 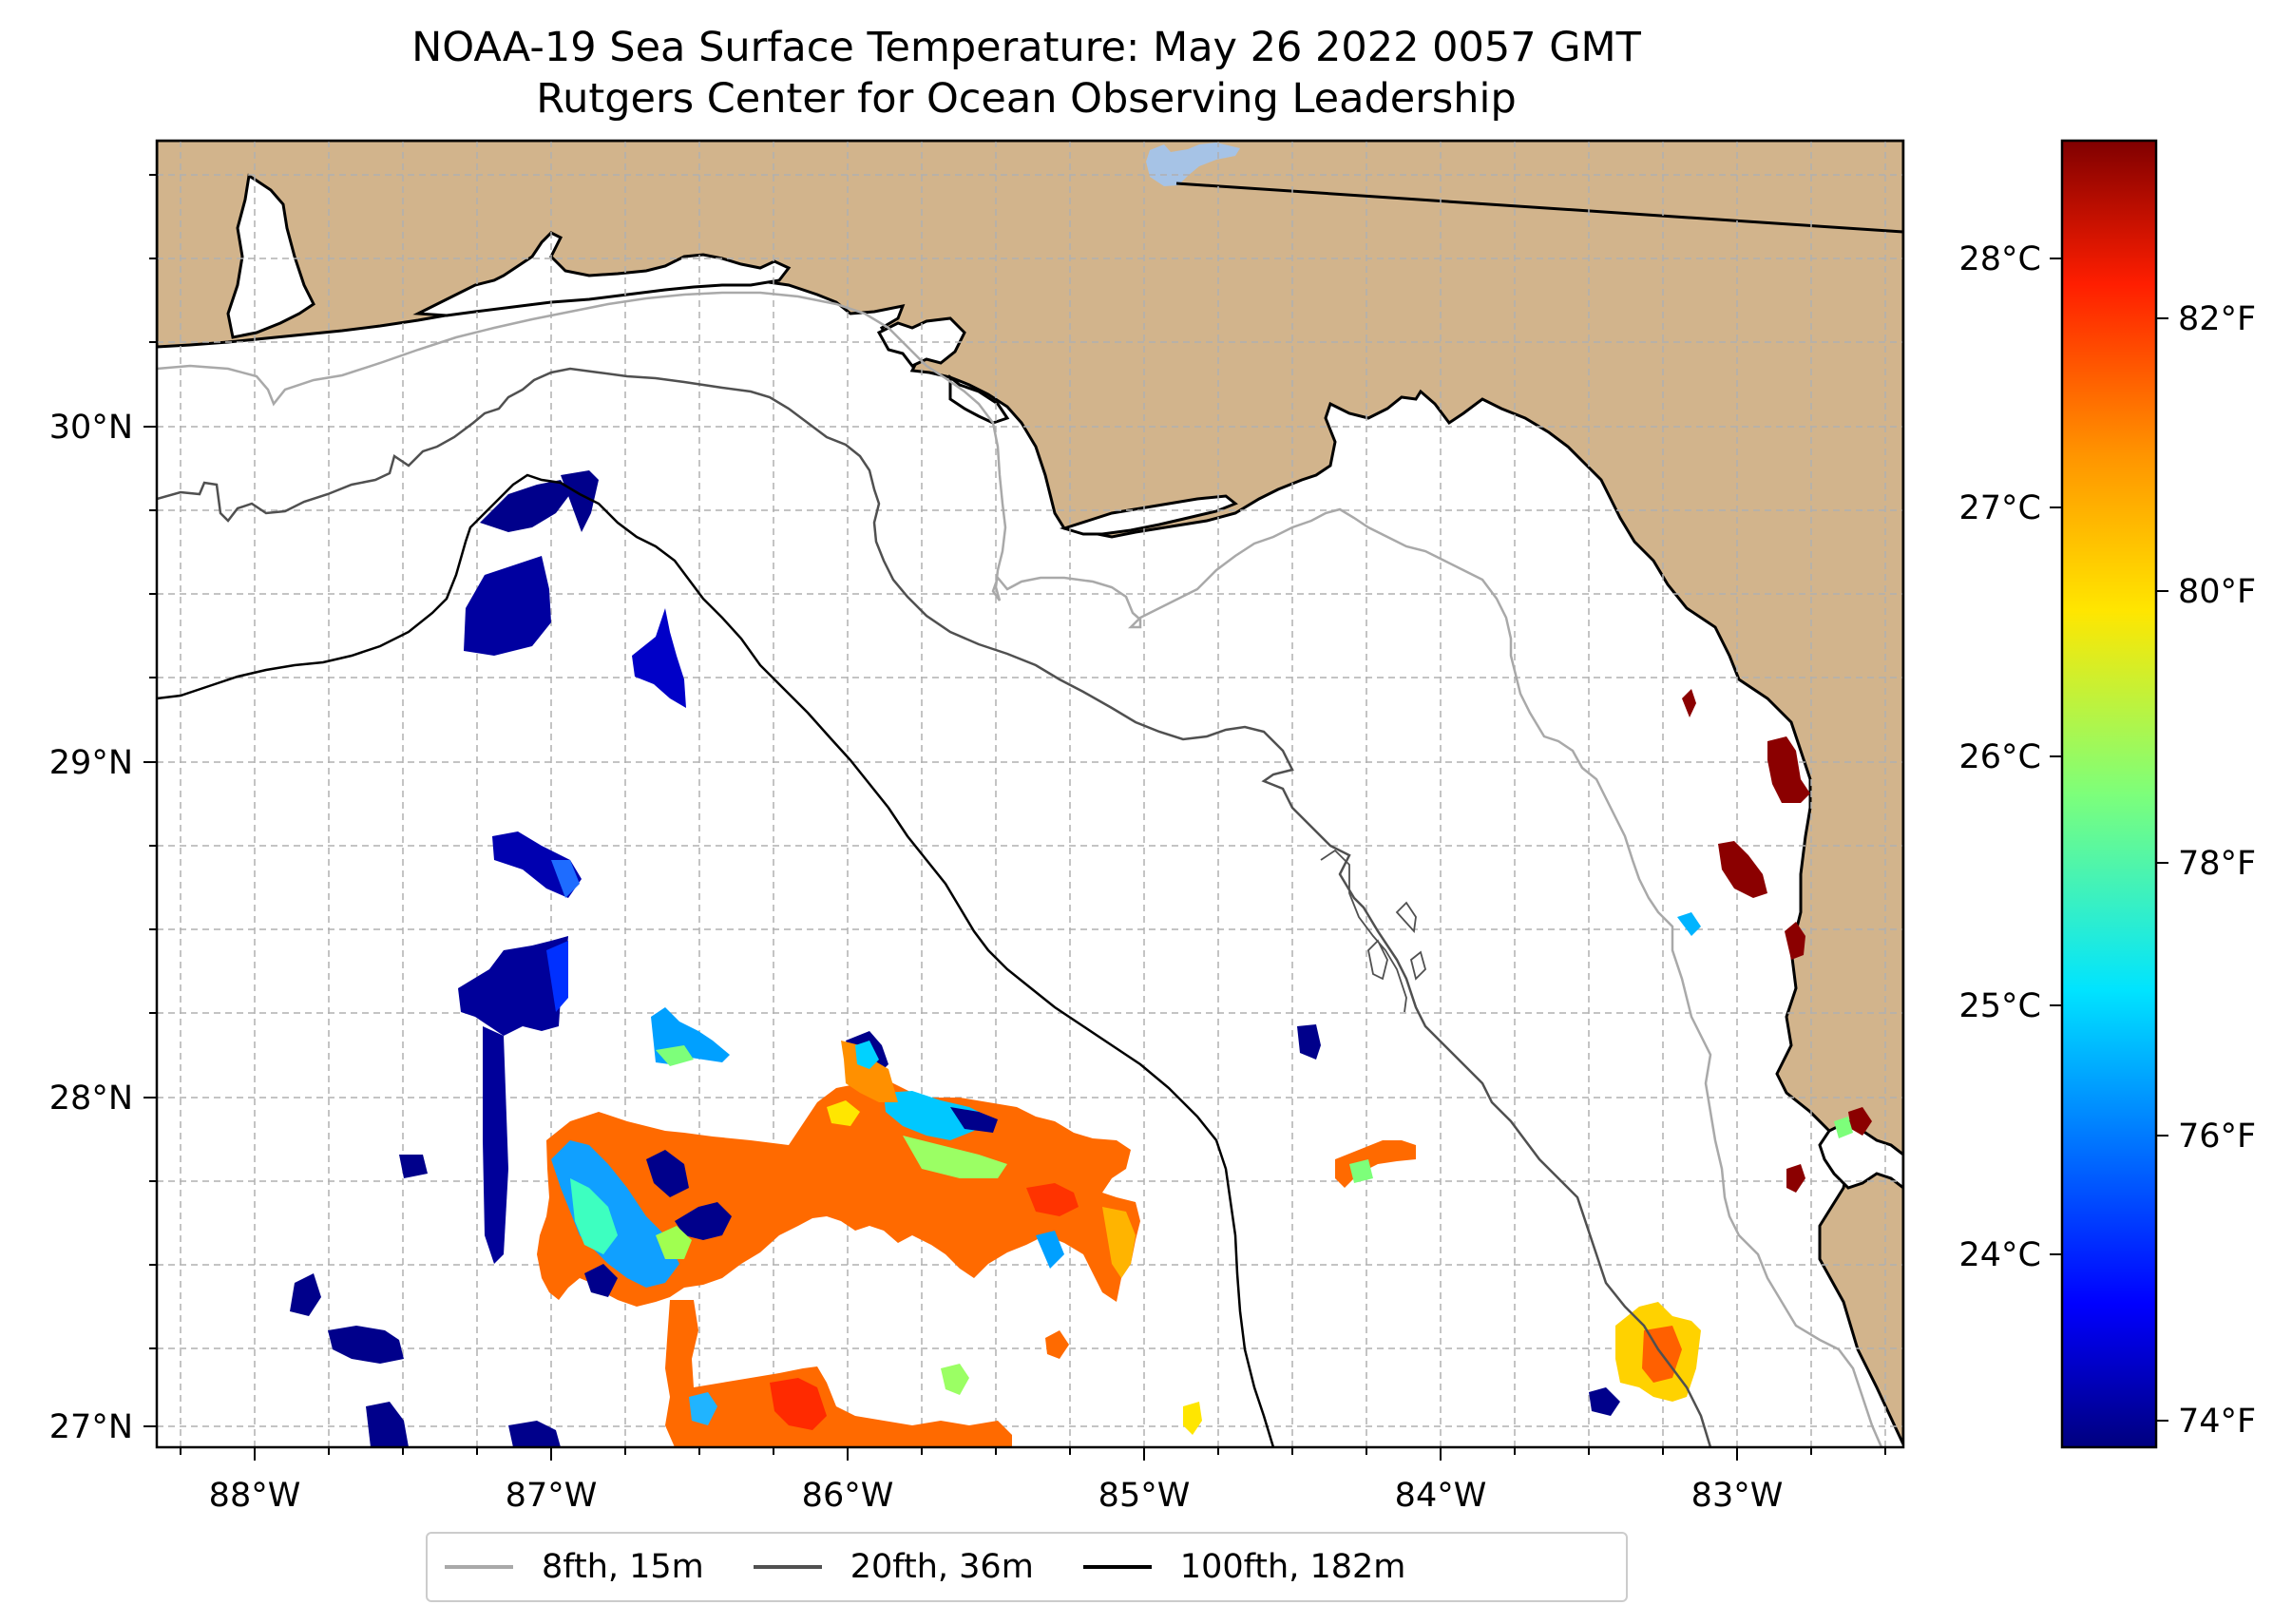 What do you see at coordinates (979, 399) in the screenshot?
I see `st-andrews-bay` at bounding box center [979, 399].